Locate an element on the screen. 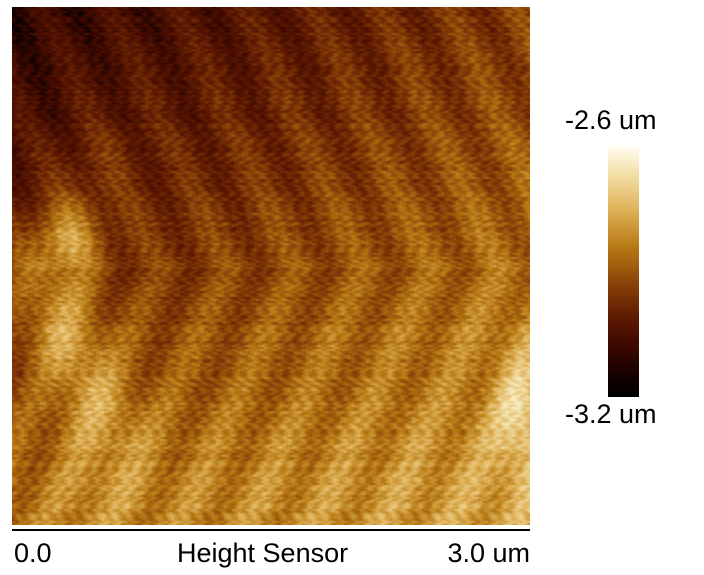 The height and width of the screenshot is (575, 704). colorbar-max-label: -2.6 um is located at coordinates (611, 120).